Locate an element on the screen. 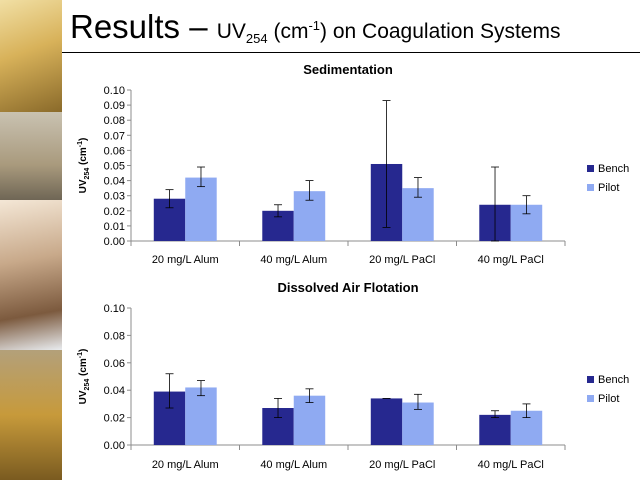  scientist-photo is located at coordinates (31, 275).